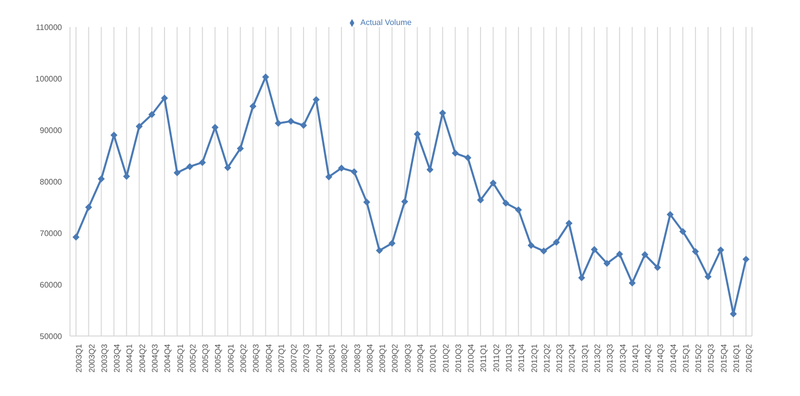  Describe the element at coordinates (180, 357) in the screenshot. I see `x-tick-label: 2005Q1` at that location.